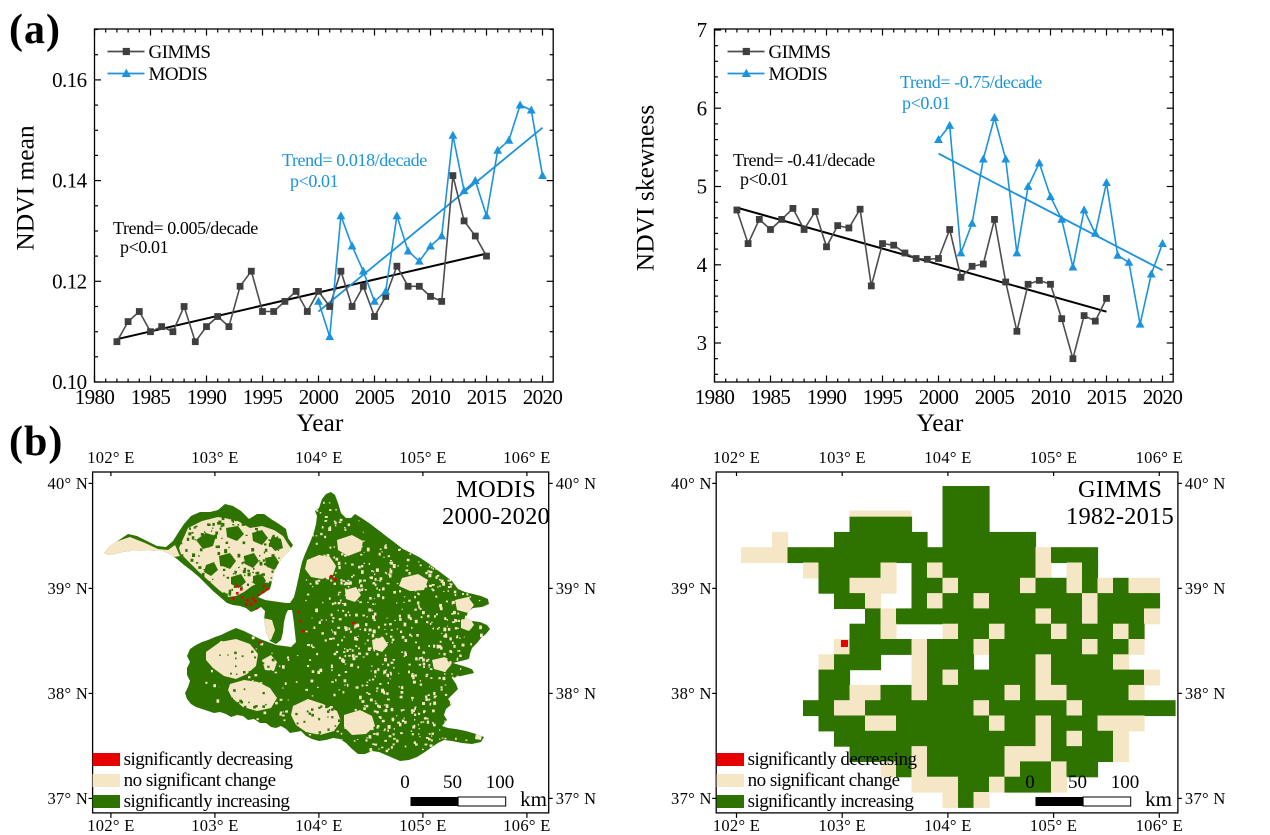 Image resolution: width=1270 pixels, height=835 pixels. Describe the element at coordinates (702, 187) in the screenshot. I see `svg-text: 5` at that location.